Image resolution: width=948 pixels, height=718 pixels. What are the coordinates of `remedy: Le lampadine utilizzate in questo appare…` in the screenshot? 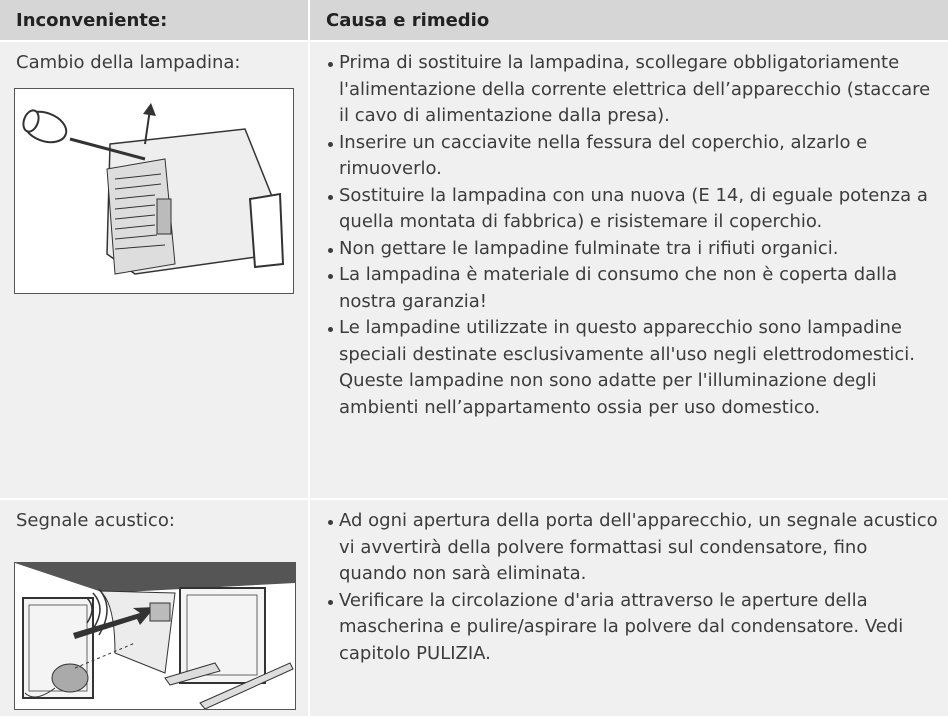 It's located at (633, 368).